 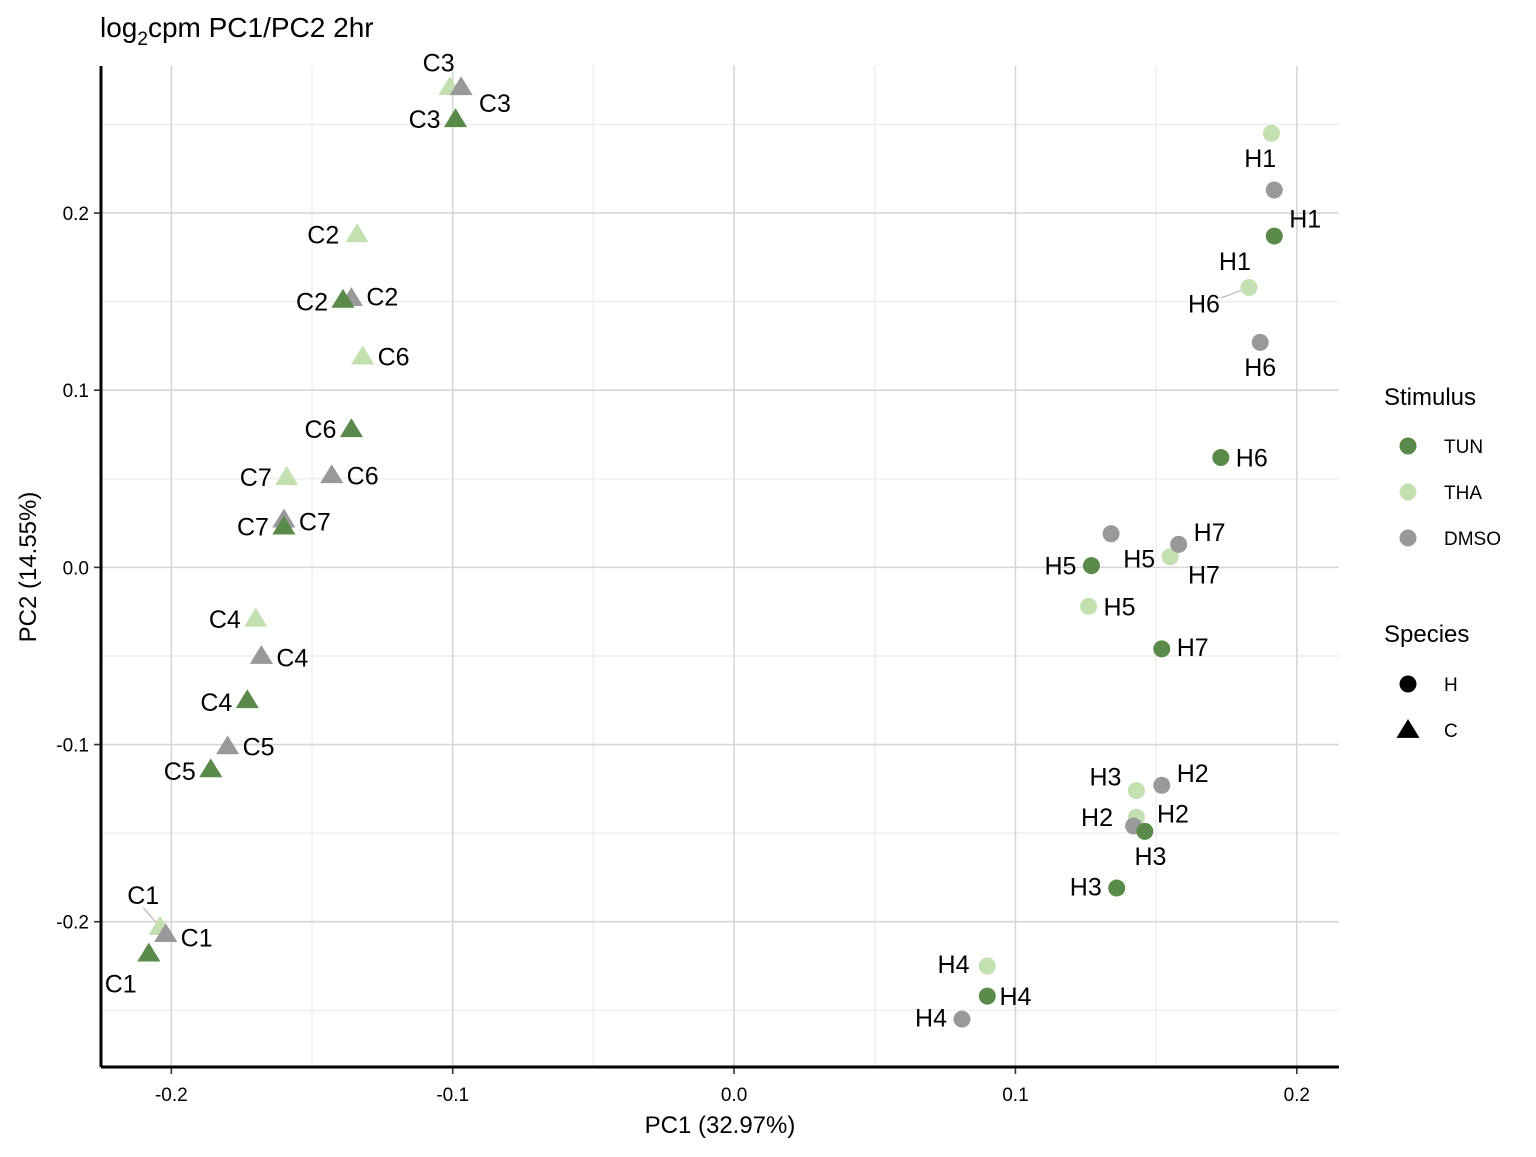 I want to click on legend-label-dmso: DMSO, so click(x=1472, y=539).